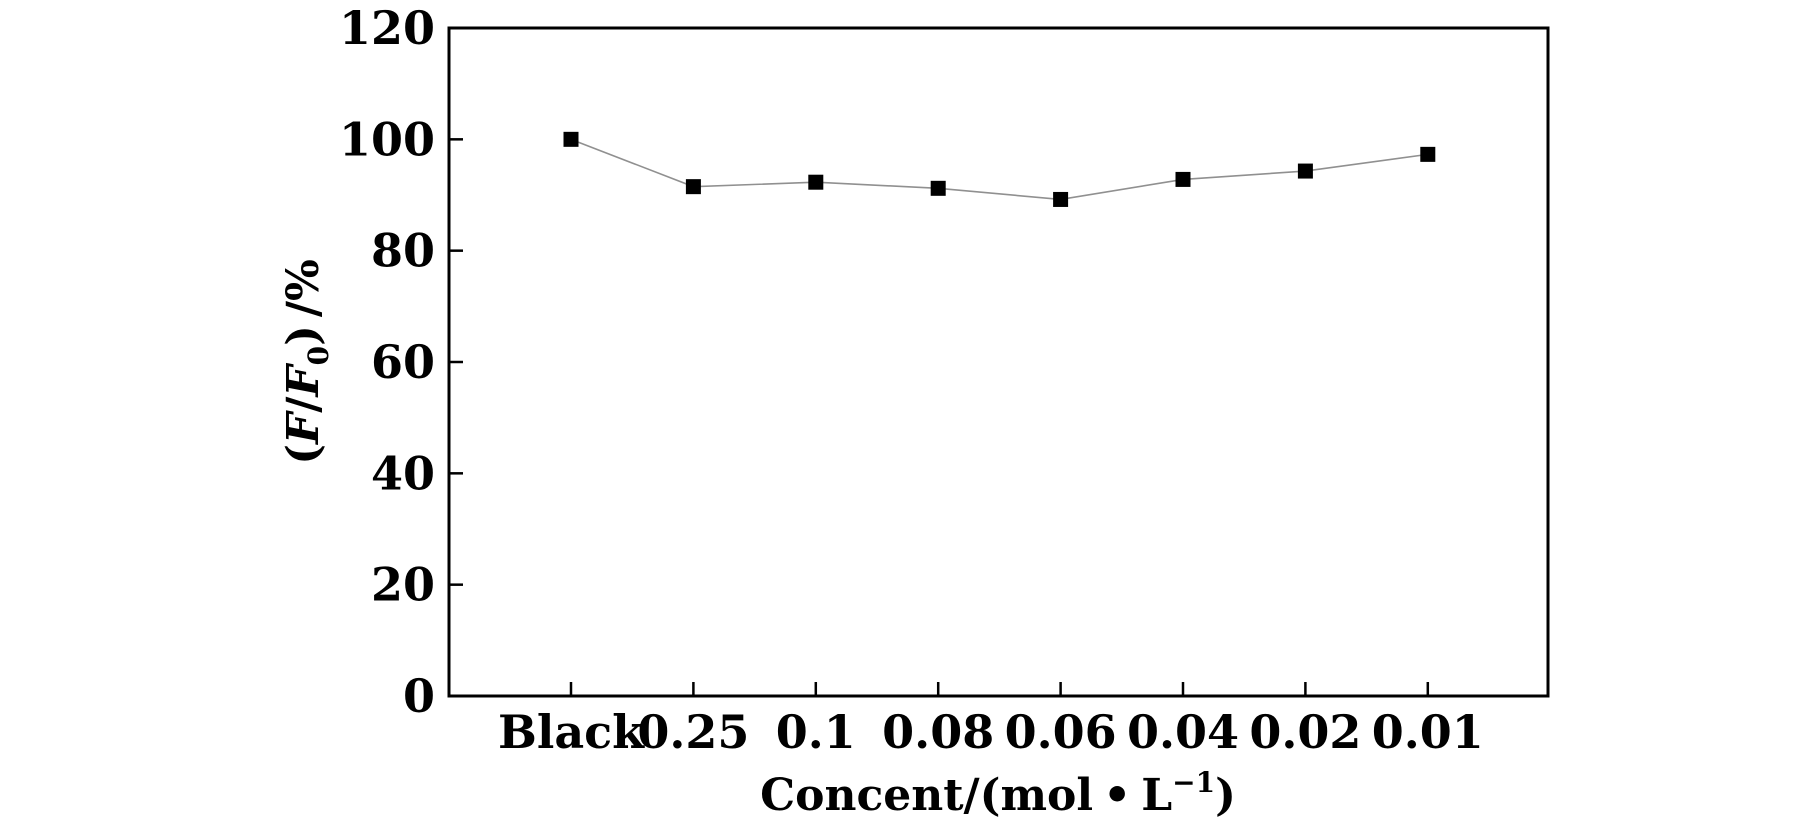 The image size is (1819, 827). What do you see at coordinates (816, 732) in the screenshot?
I see `x-tick-label: 0.1` at bounding box center [816, 732].